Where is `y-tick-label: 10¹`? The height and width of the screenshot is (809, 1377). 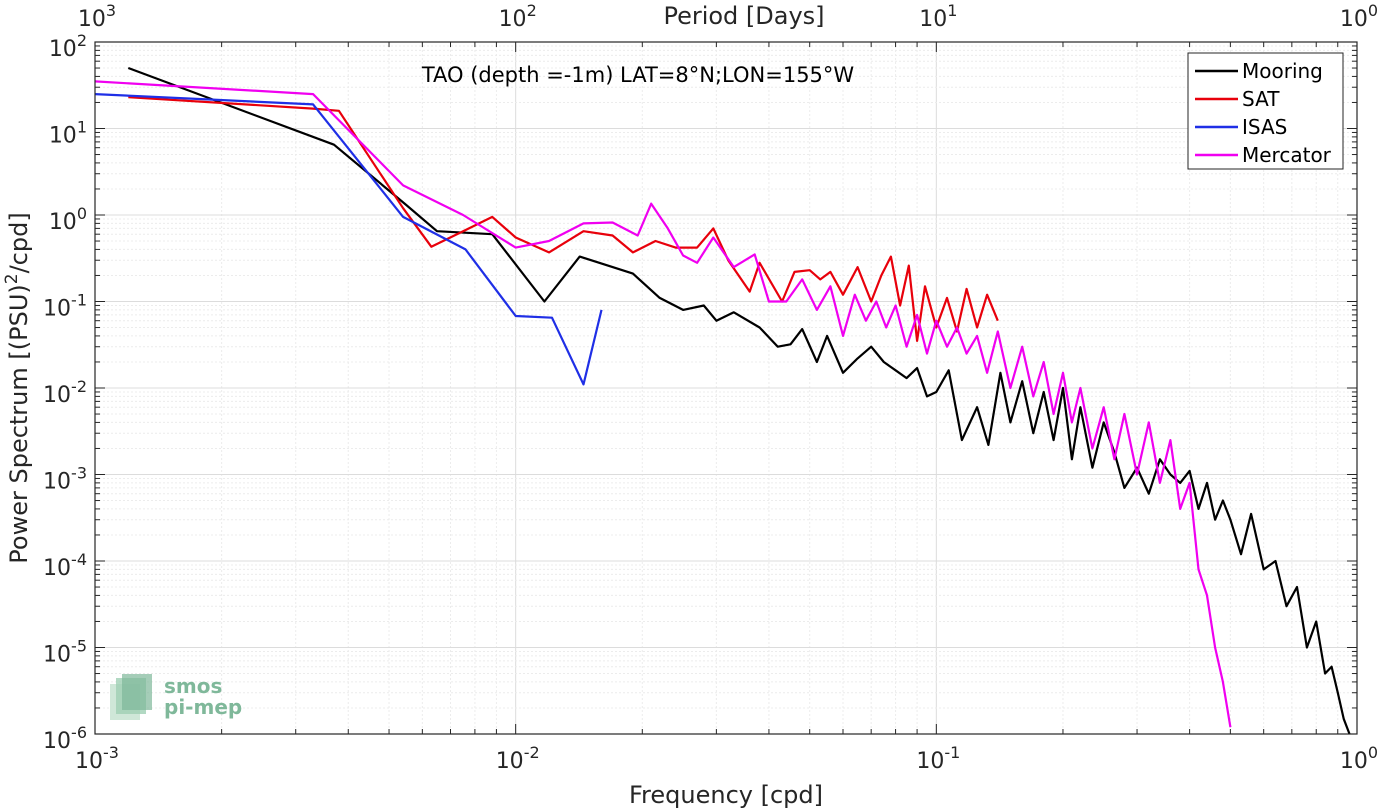
y-tick-label: 10¹ is located at coordinates (68, 133).